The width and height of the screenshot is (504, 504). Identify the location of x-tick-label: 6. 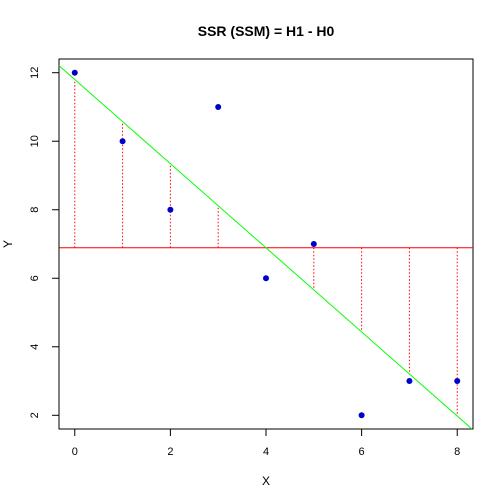
(362, 452).